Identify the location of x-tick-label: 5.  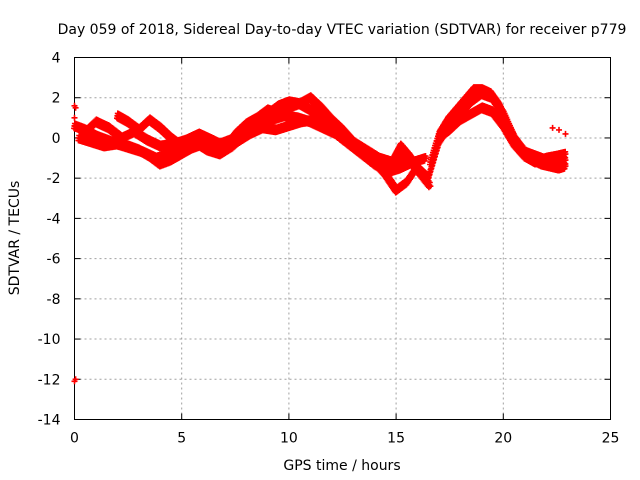
(181, 439).